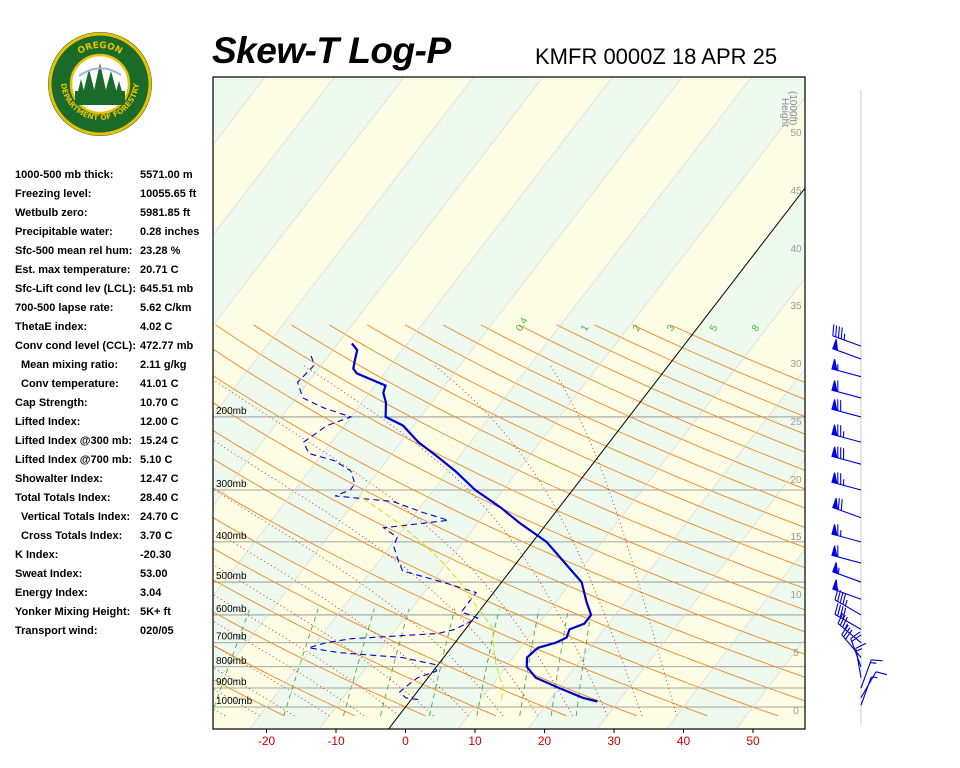 This screenshot has width=960, height=768. Describe the element at coordinates (331, 50) in the screenshot. I see `page-title: Skew-T Log-P` at that location.